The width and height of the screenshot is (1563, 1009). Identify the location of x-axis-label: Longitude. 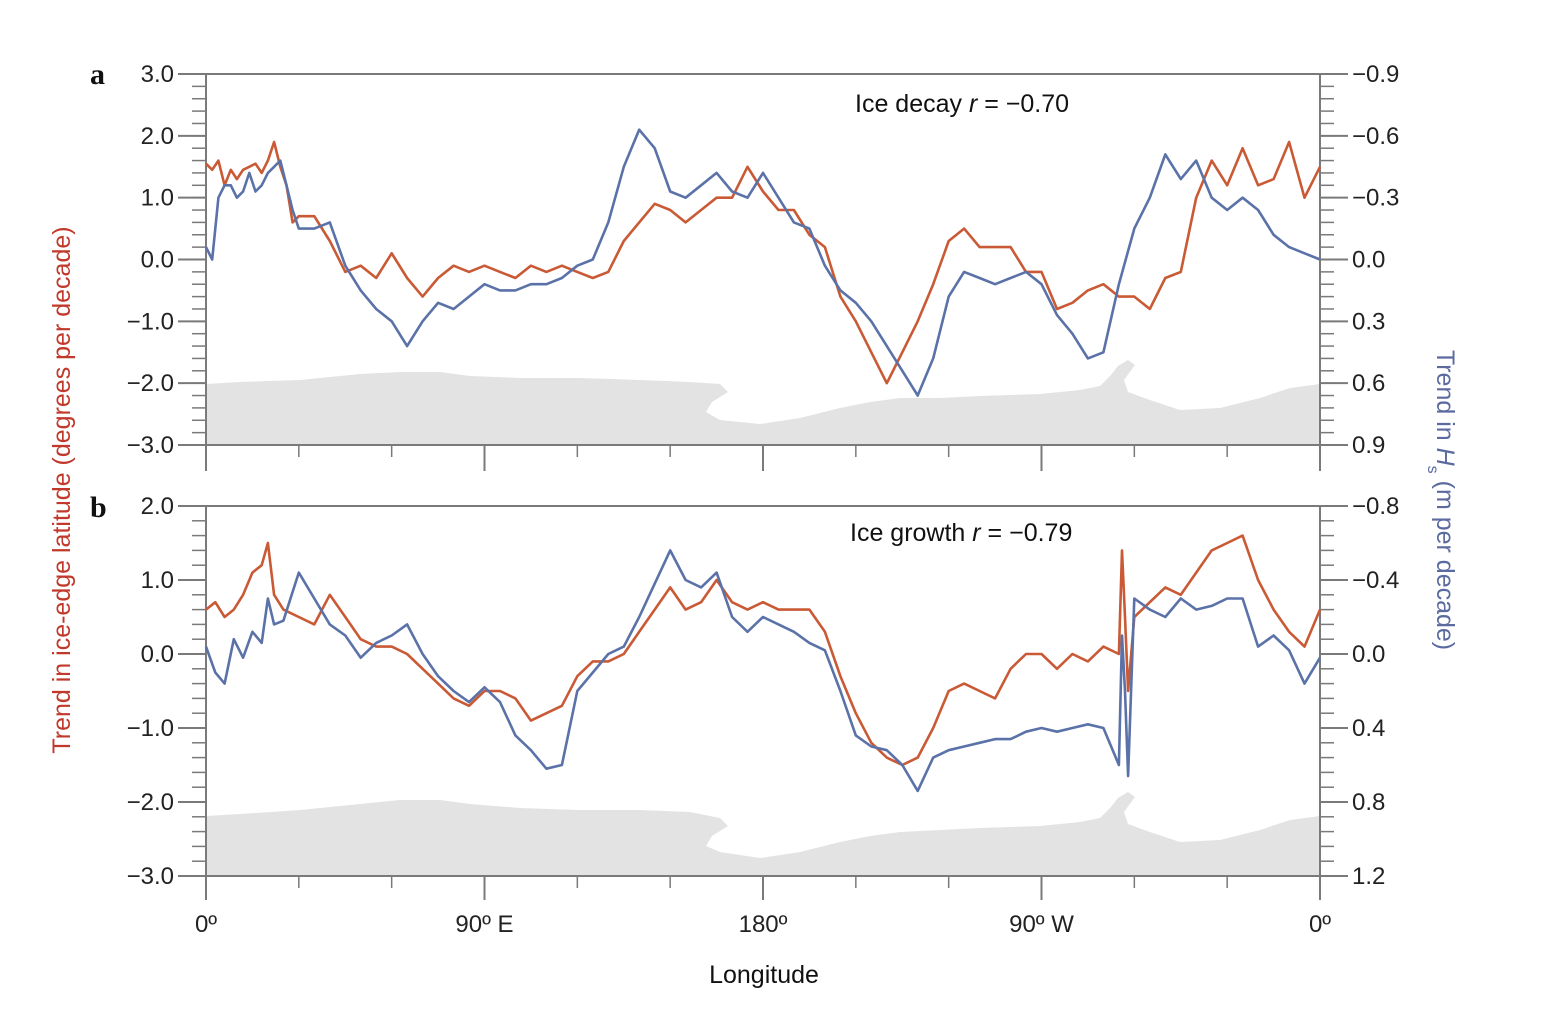
(764, 975).